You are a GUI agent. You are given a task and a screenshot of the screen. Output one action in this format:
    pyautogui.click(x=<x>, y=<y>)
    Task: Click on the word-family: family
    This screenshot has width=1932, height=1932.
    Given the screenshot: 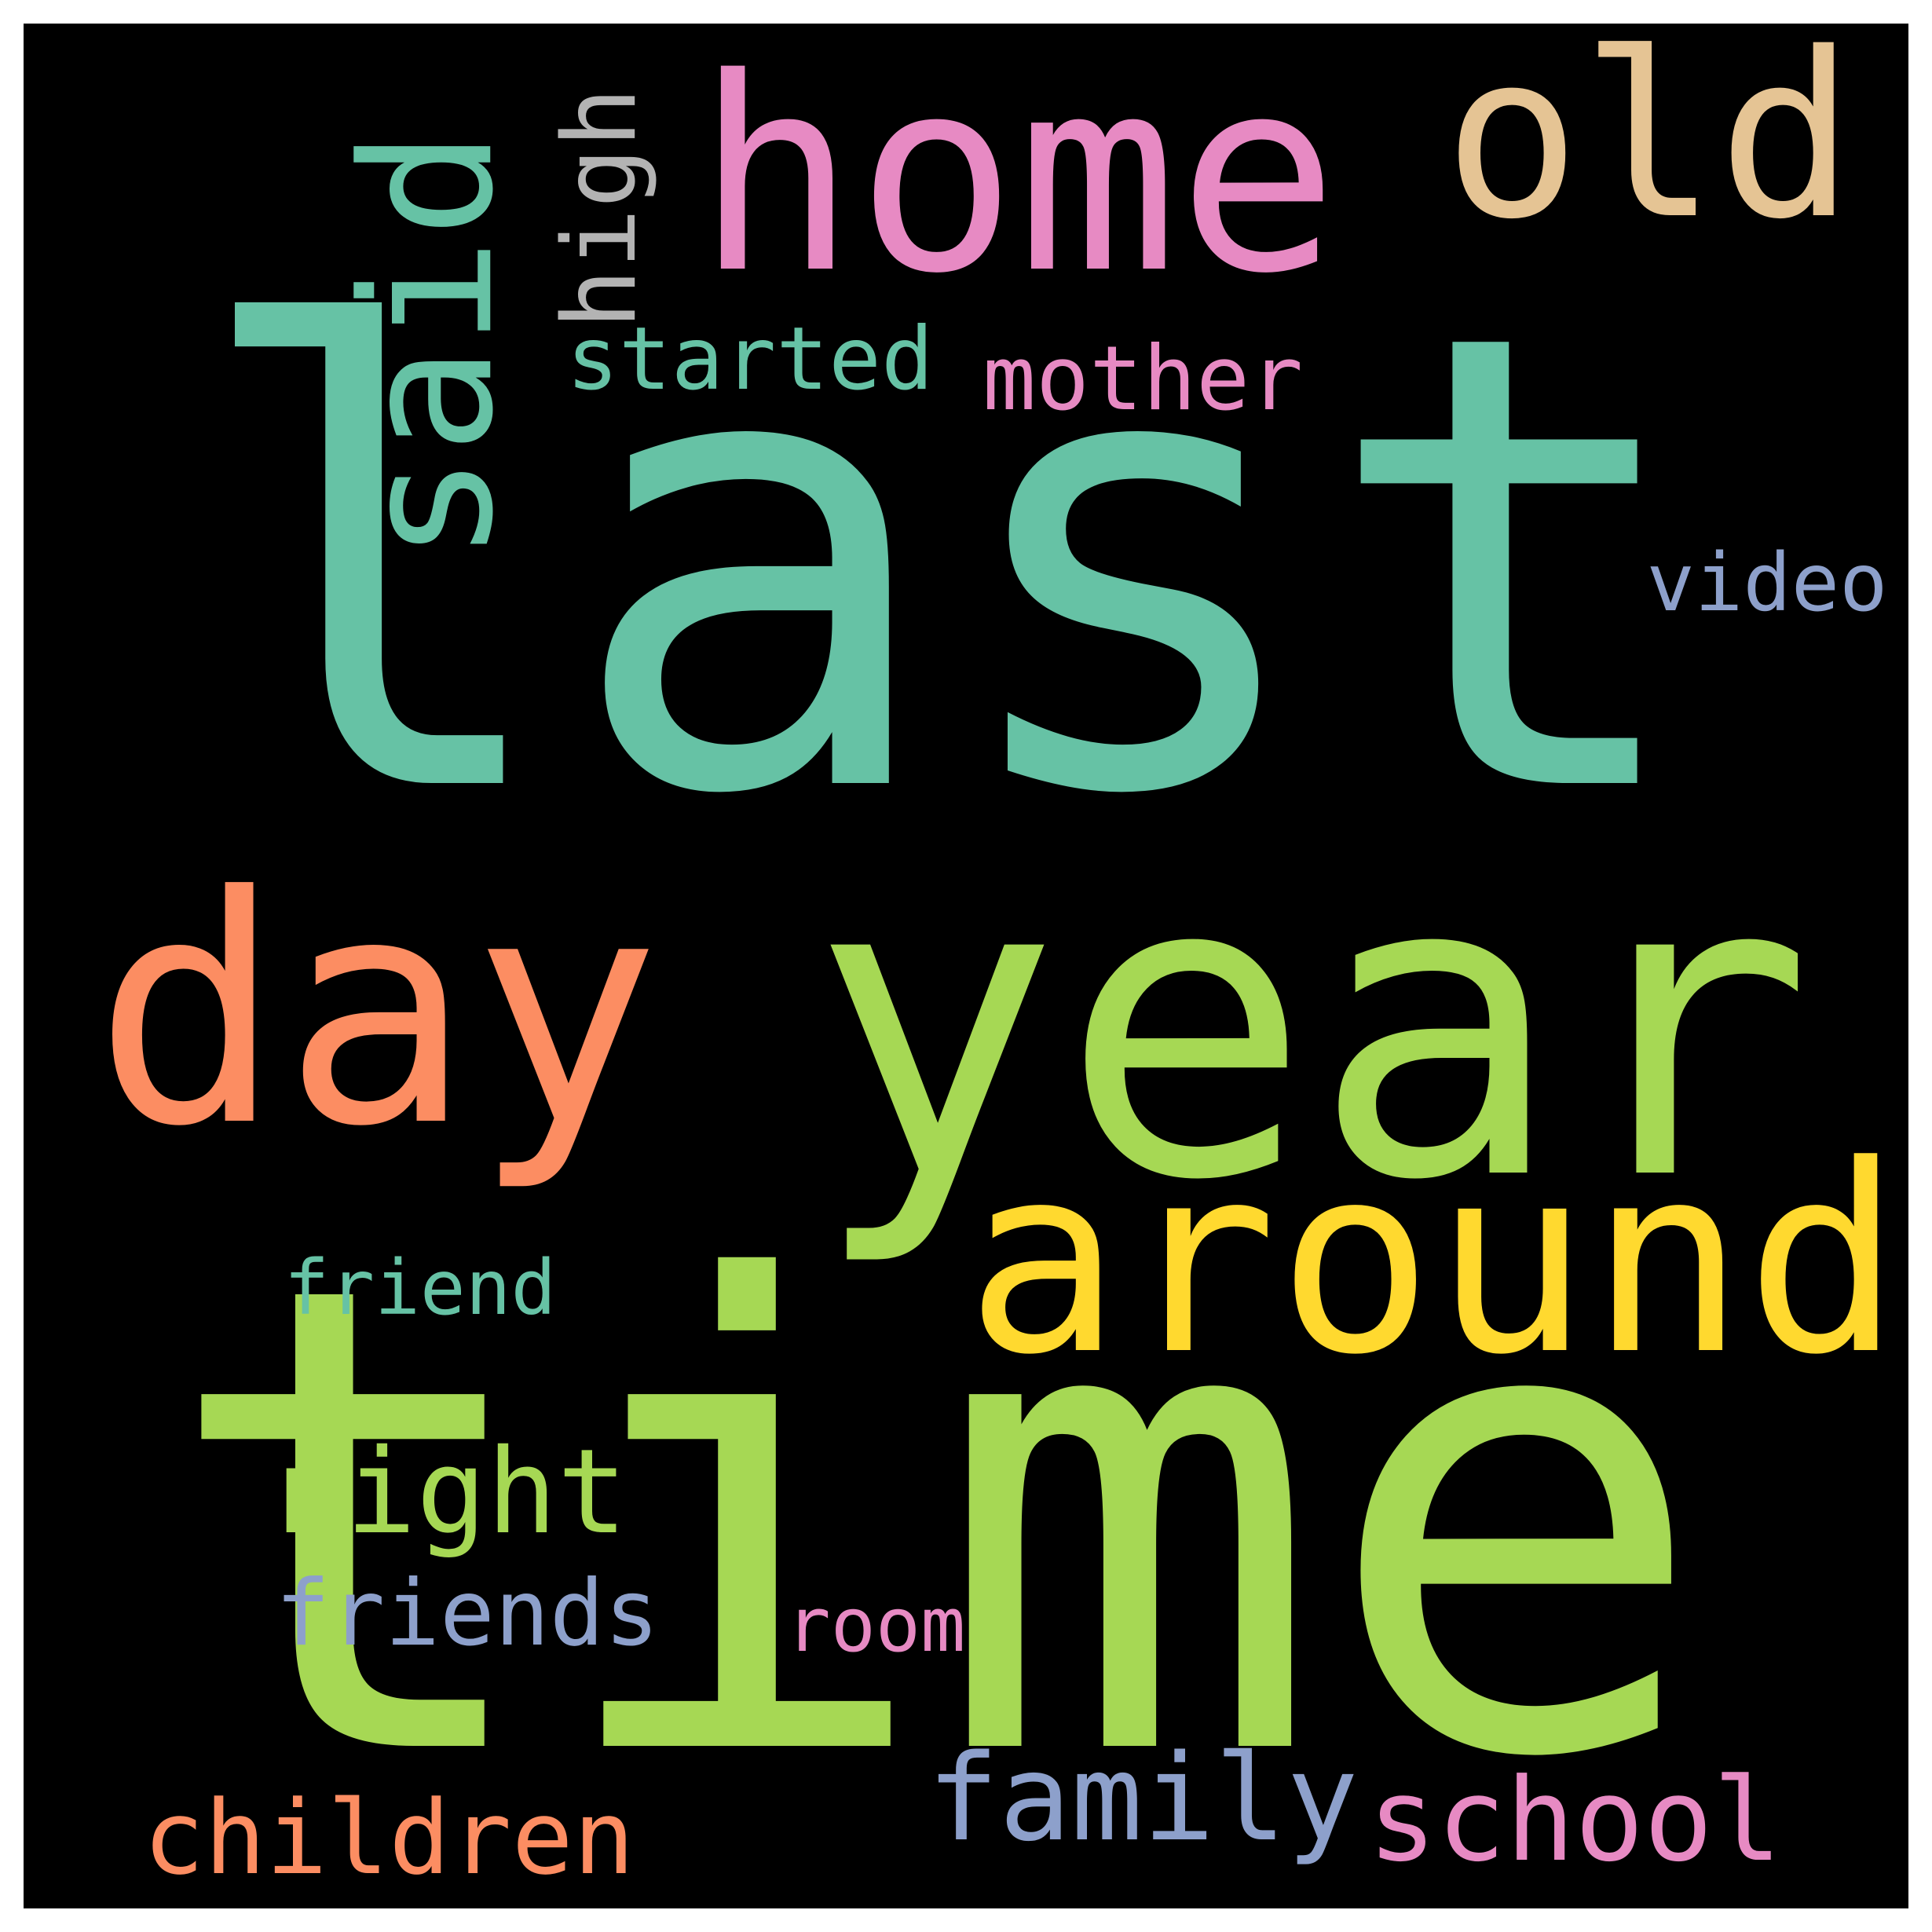 What is the action you would take?
    pyautogui.click(x=1143, y=1798)
    